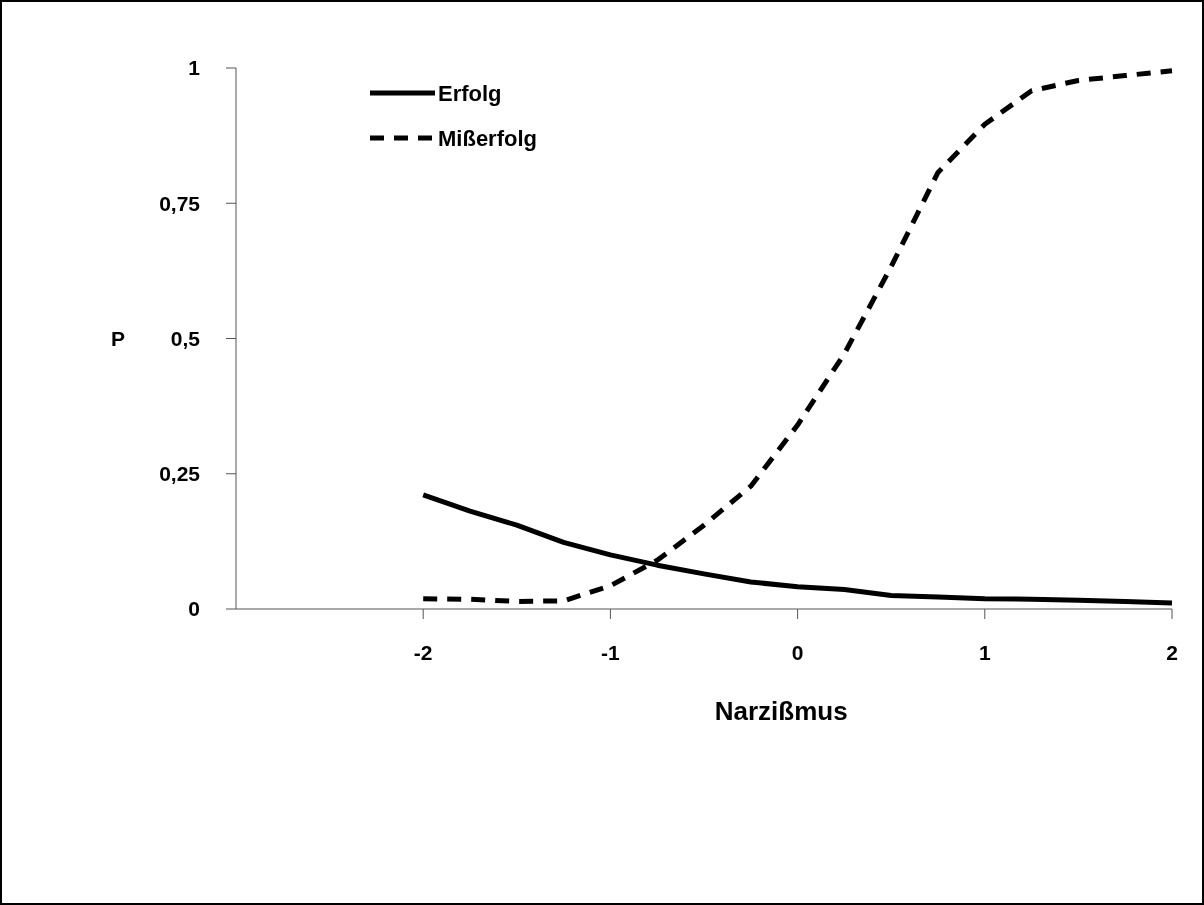 This screenshot has height=905, width=1204. What do you see at coordinates (984, 652) in the screenshot?
I see `x-tick-label: 1` at bounding box center [984, 652].